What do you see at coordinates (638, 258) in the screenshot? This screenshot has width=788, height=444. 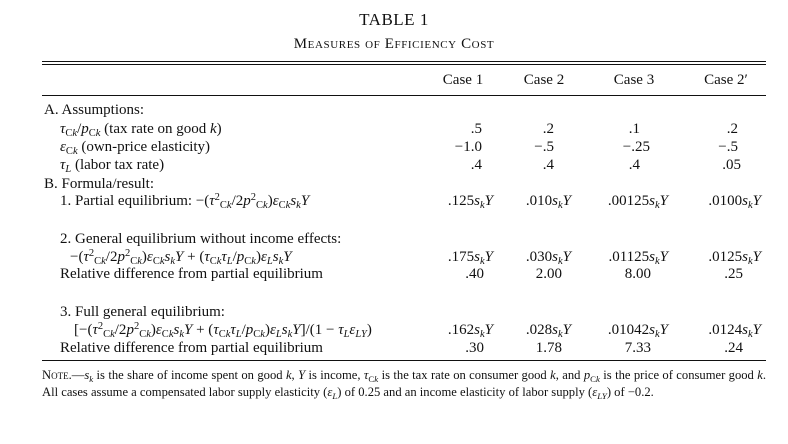 I see `cell-general-case-3: .01125skY` at bounding box center [638, 258].